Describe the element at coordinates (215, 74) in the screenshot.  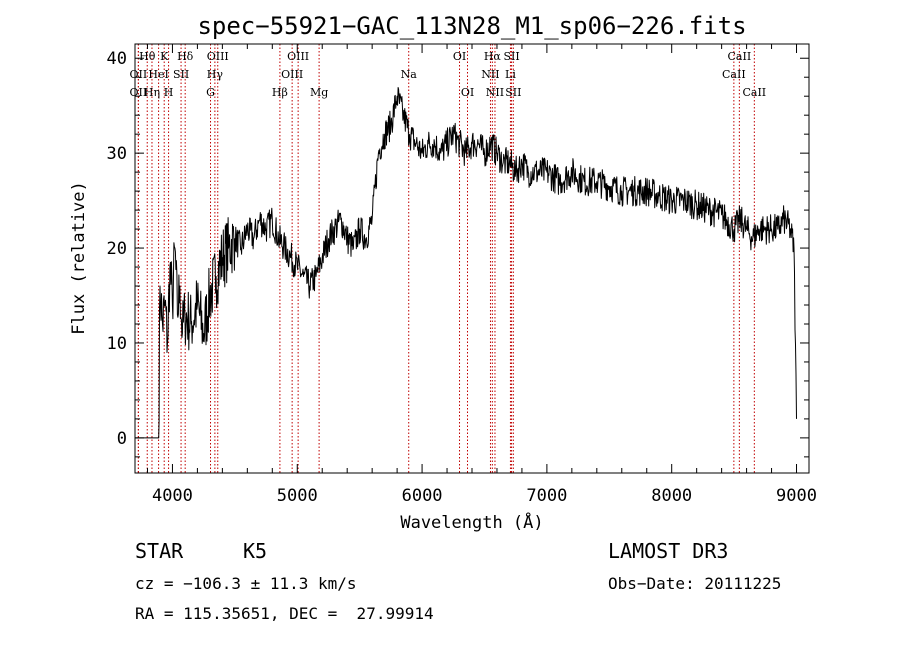
I see `spectral-line-label: Hγ` at that location.